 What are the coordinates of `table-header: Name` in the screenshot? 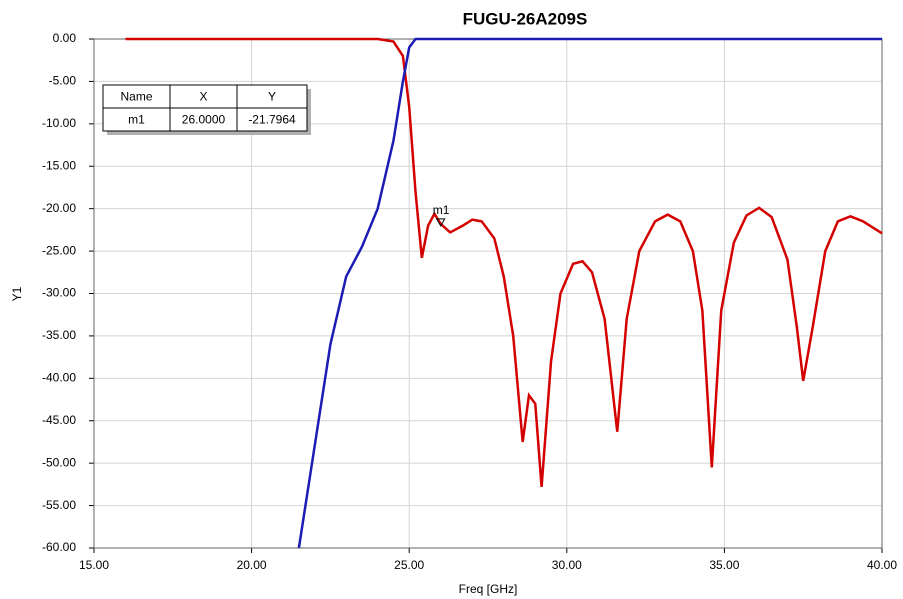 It's located at (136, 97).